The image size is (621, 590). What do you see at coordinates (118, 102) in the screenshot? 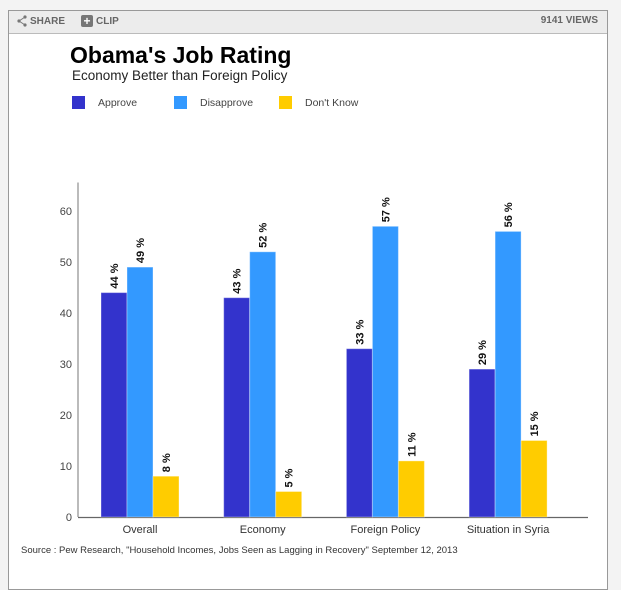
I see `legend-label: Approve` at bounding box center [118, 102].